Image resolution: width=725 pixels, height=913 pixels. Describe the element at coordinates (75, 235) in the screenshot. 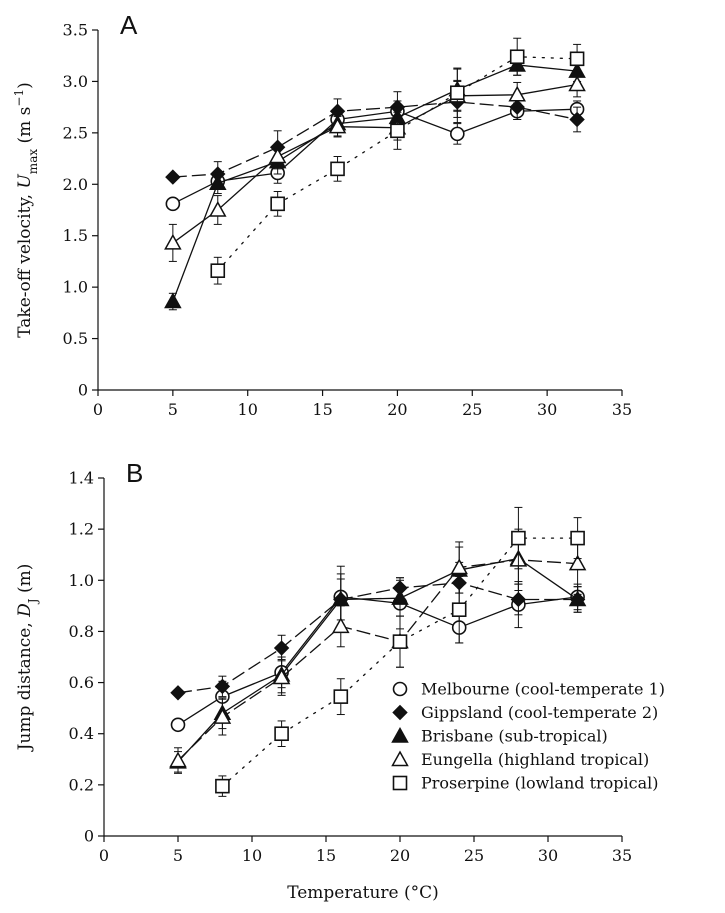

I see `y-tick-label: 1.5` at that location.